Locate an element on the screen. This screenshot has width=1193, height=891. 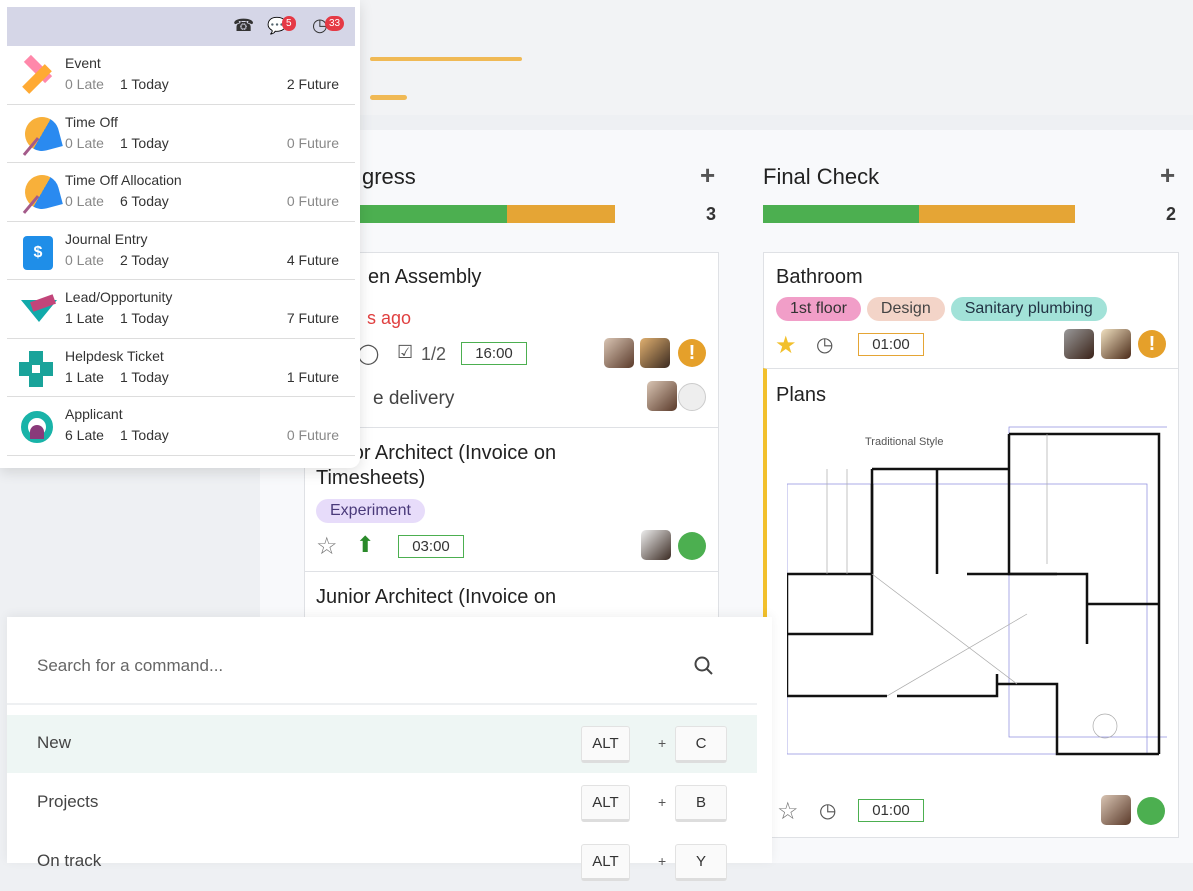
activity-name: Journal Entry is located at coordinates (106, 238).